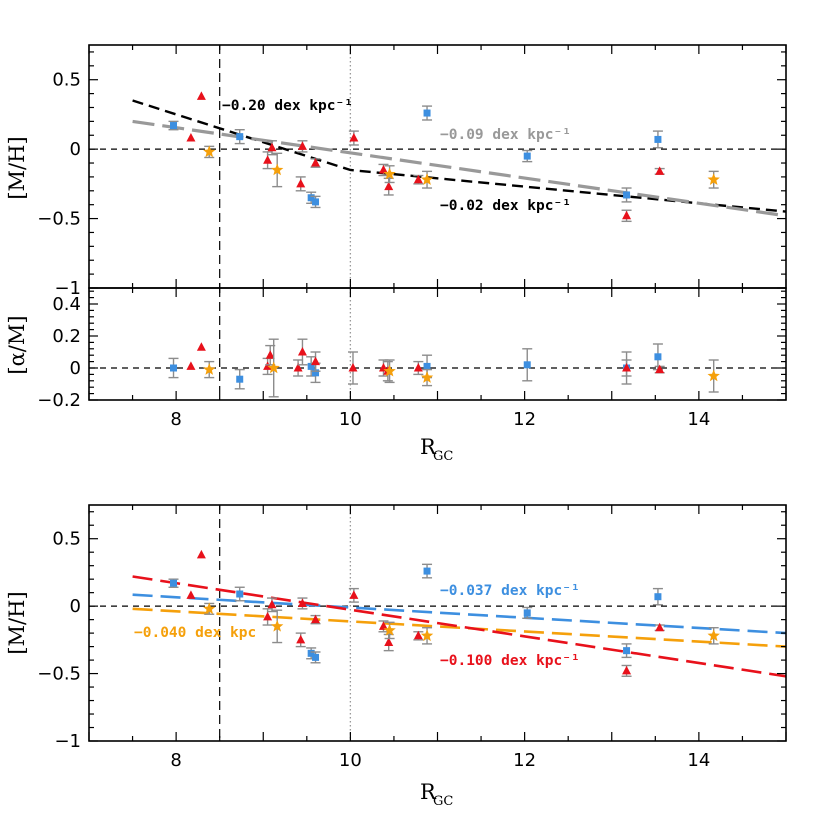 This screenshot has height=830, width=830. Describe the element at coordinates (510, 591) in the screenshot. I see `bottom-fit-label-blue: −0.037 dex kpc⁻¹` at that location.